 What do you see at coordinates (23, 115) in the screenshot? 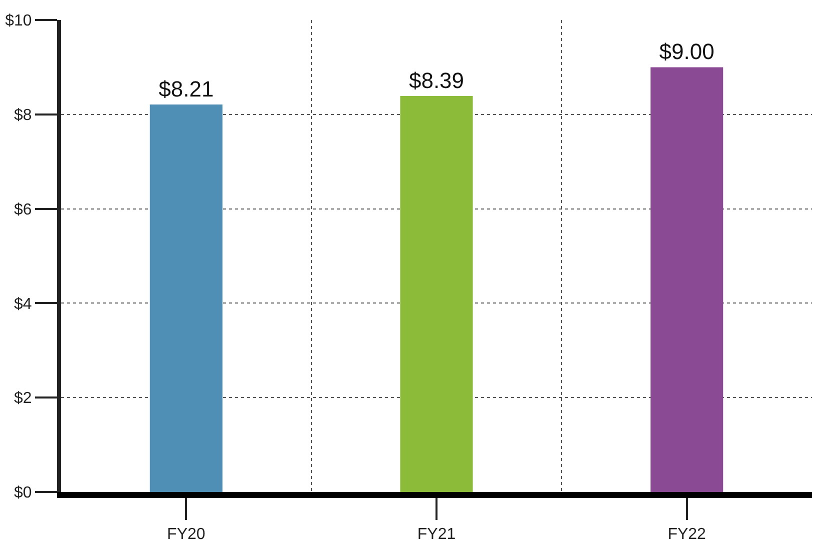
I see `y-tick-label: $8` at bounding box center [23, 115].